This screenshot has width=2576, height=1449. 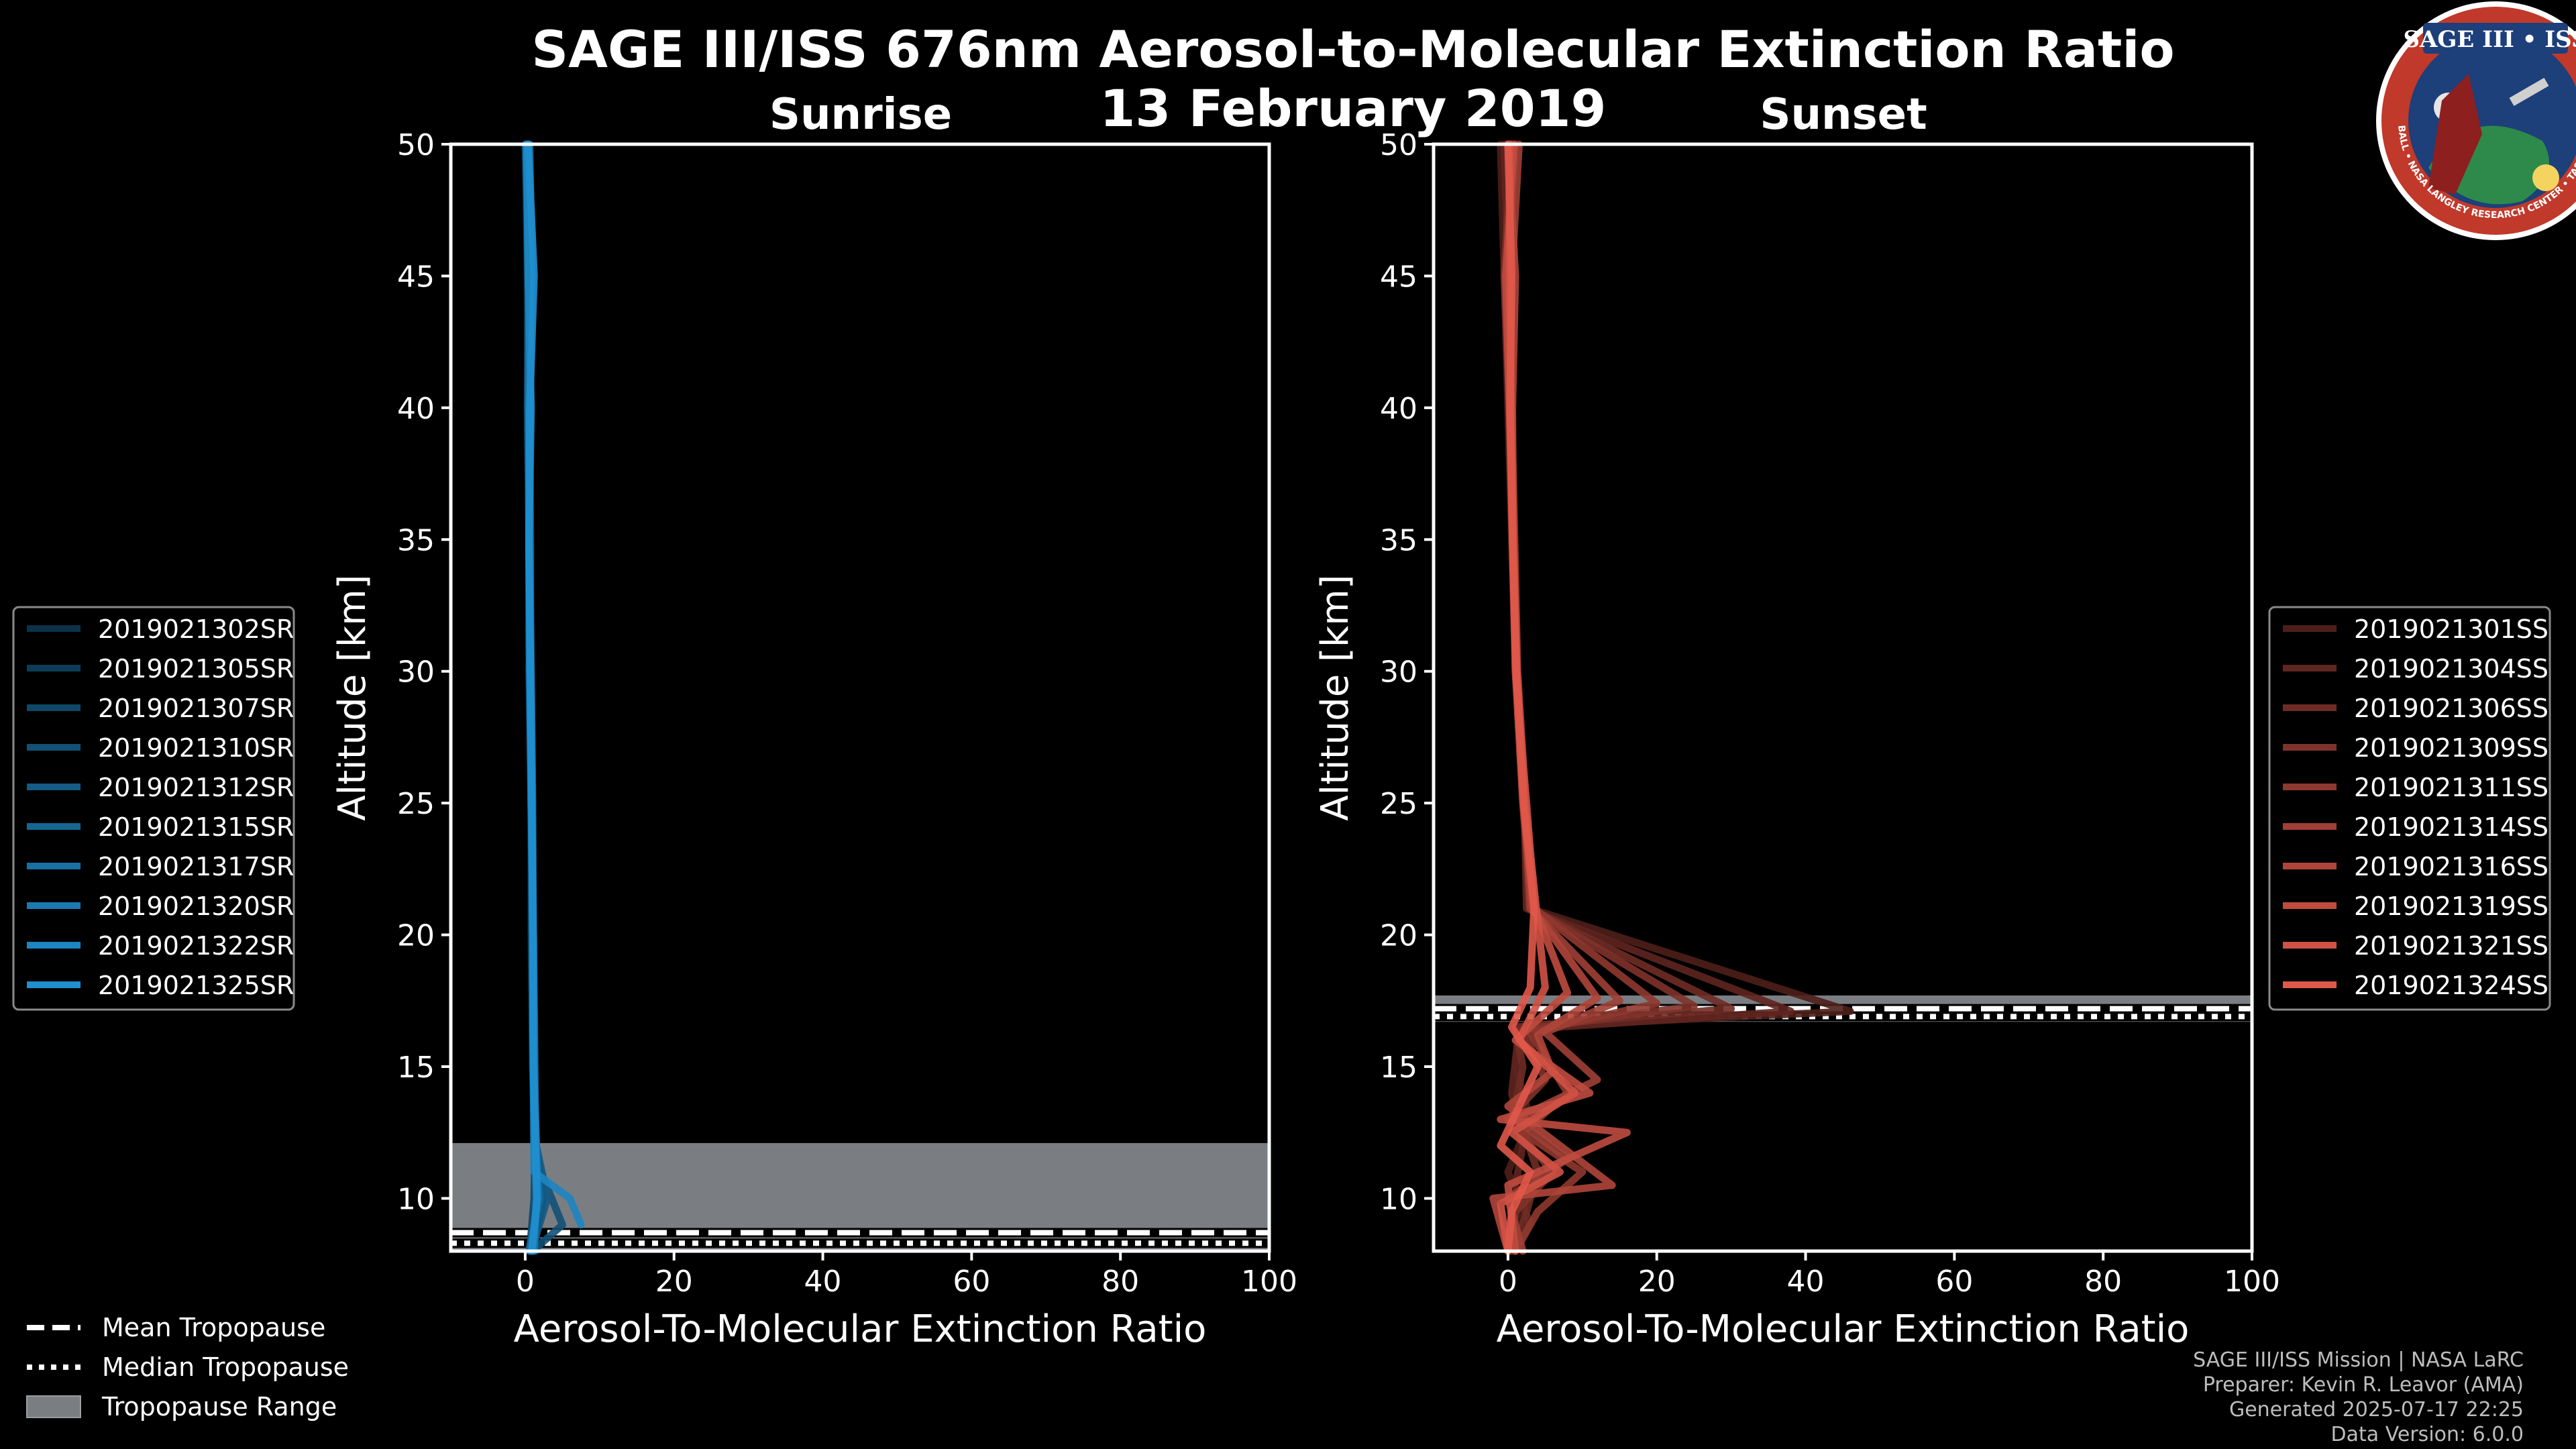 I want to click on sunrise-y-tick-label: 50, so click(x=416, y=145).